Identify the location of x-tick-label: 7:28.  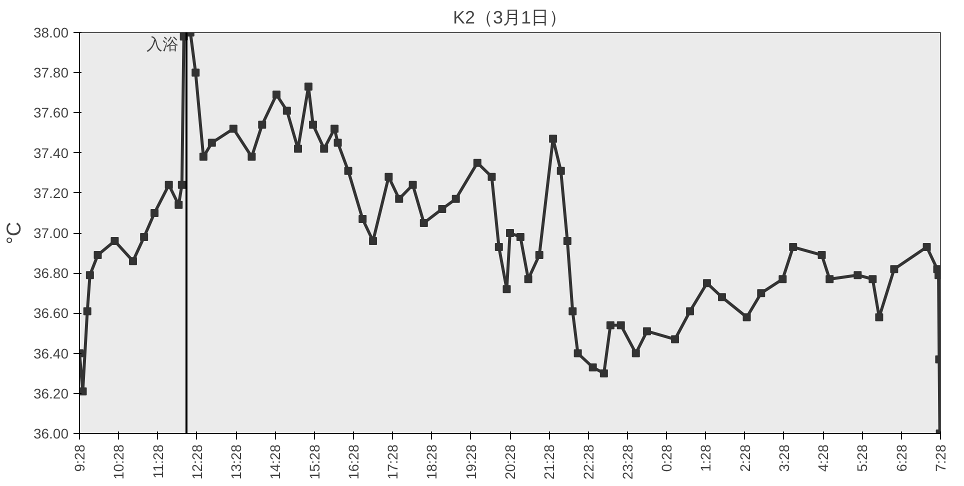
(940, 458).